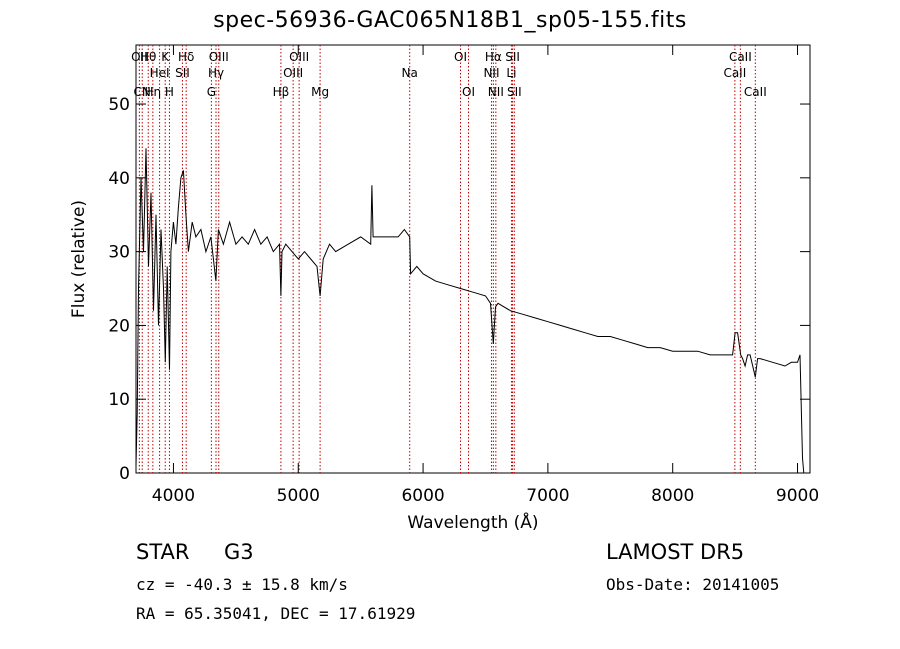  Describe the element at coordinates (797, 496) in the screenshot. I see `x-tick-label: 9000` at that location.